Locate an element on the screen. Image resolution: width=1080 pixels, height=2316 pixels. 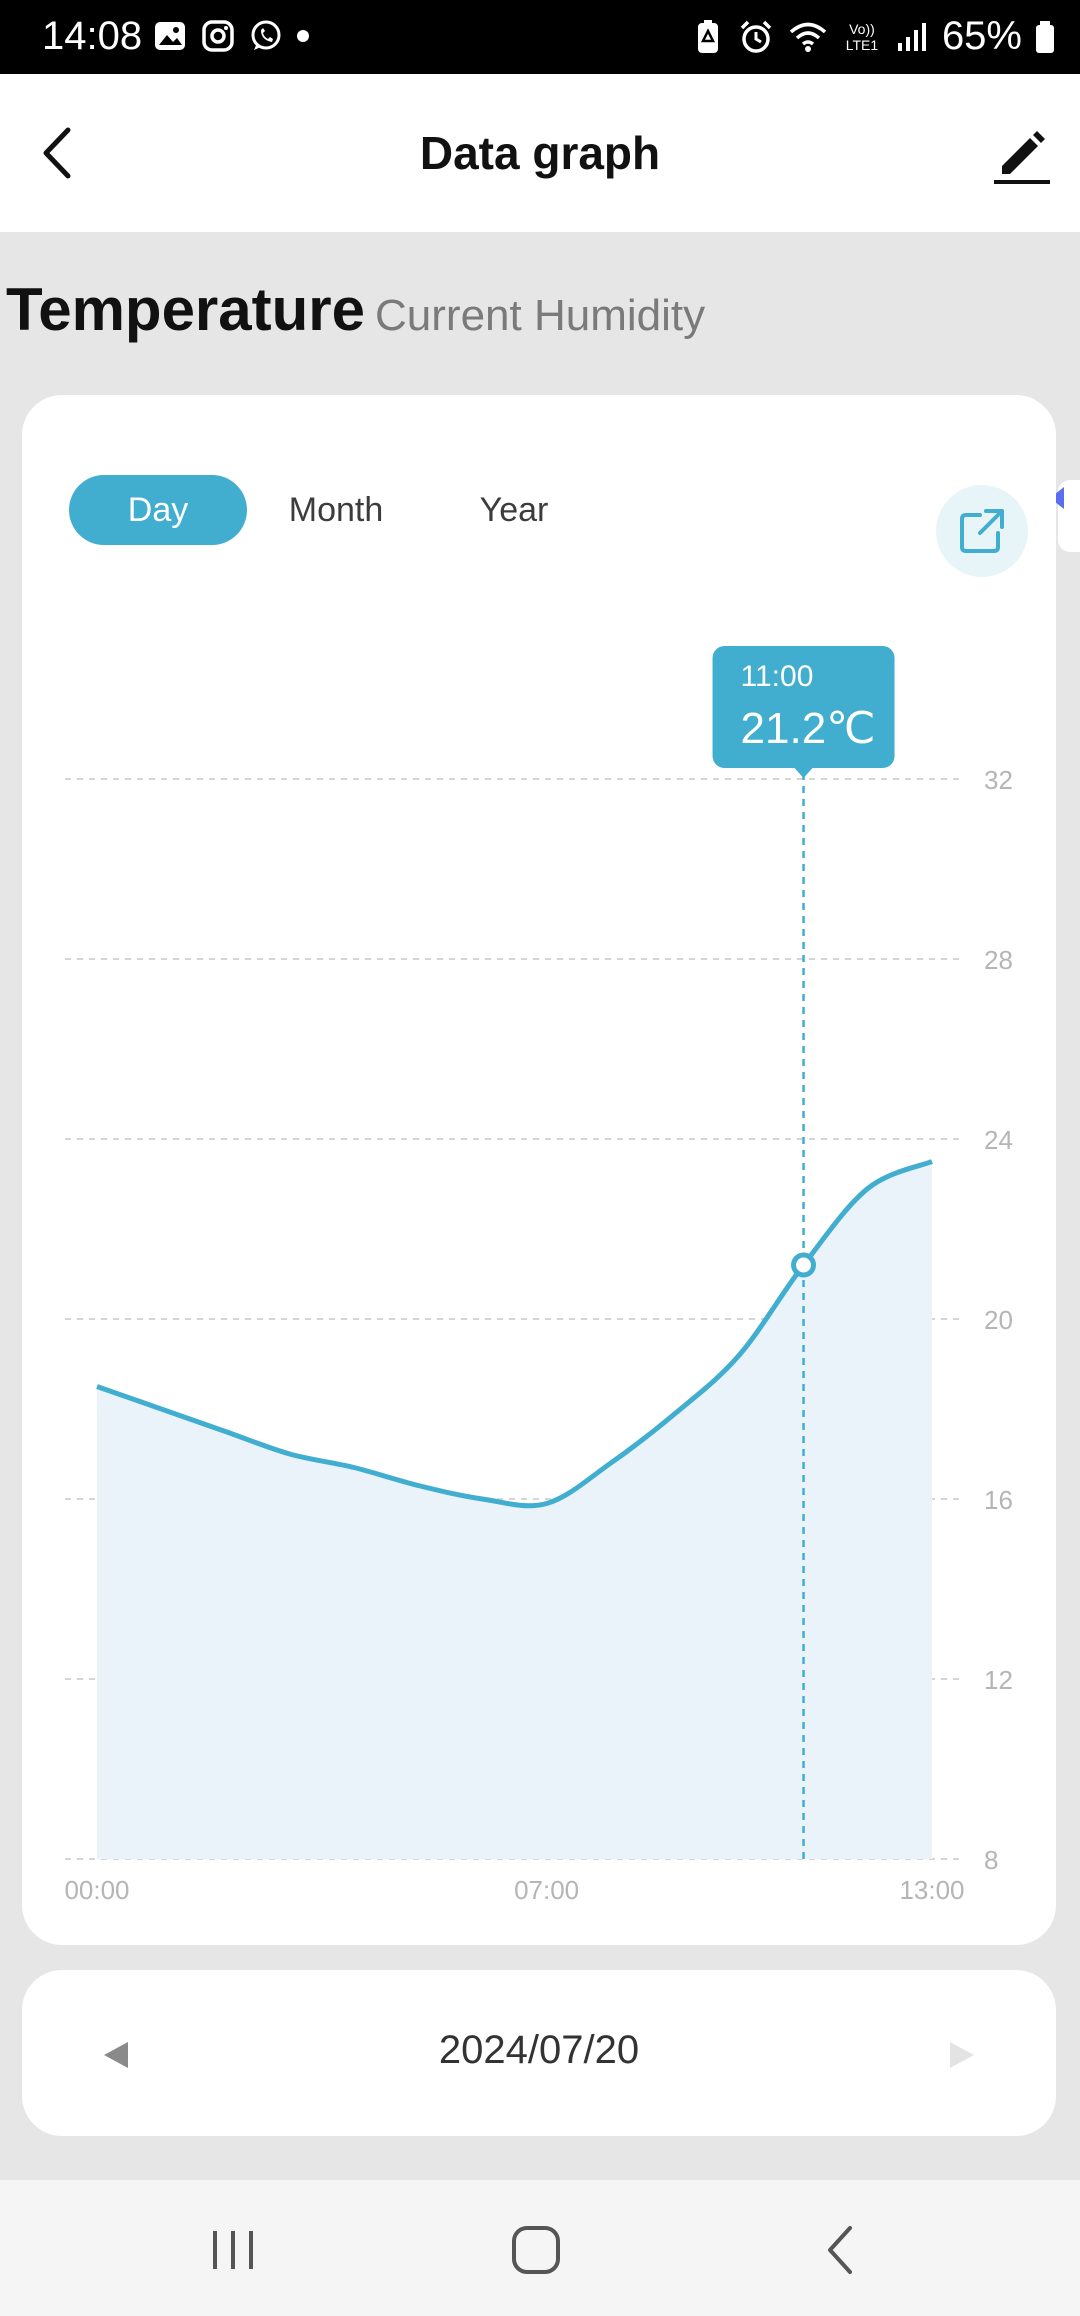
instagram-icon is located at coordinates (218, 36).